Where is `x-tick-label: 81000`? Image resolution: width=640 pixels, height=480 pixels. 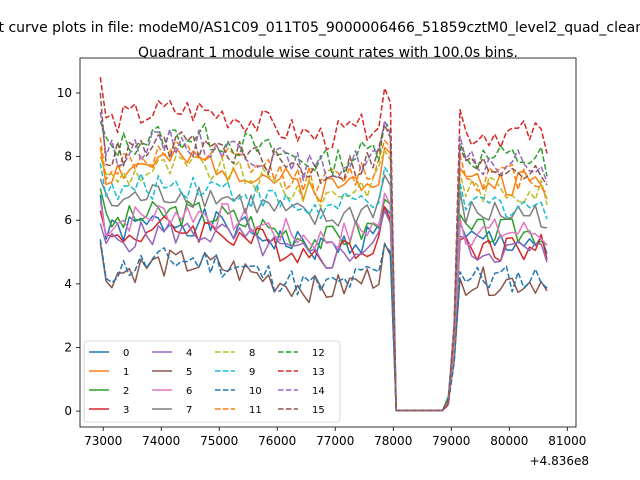 x-tick-label: 81000 is located at coordinates (567, 441).